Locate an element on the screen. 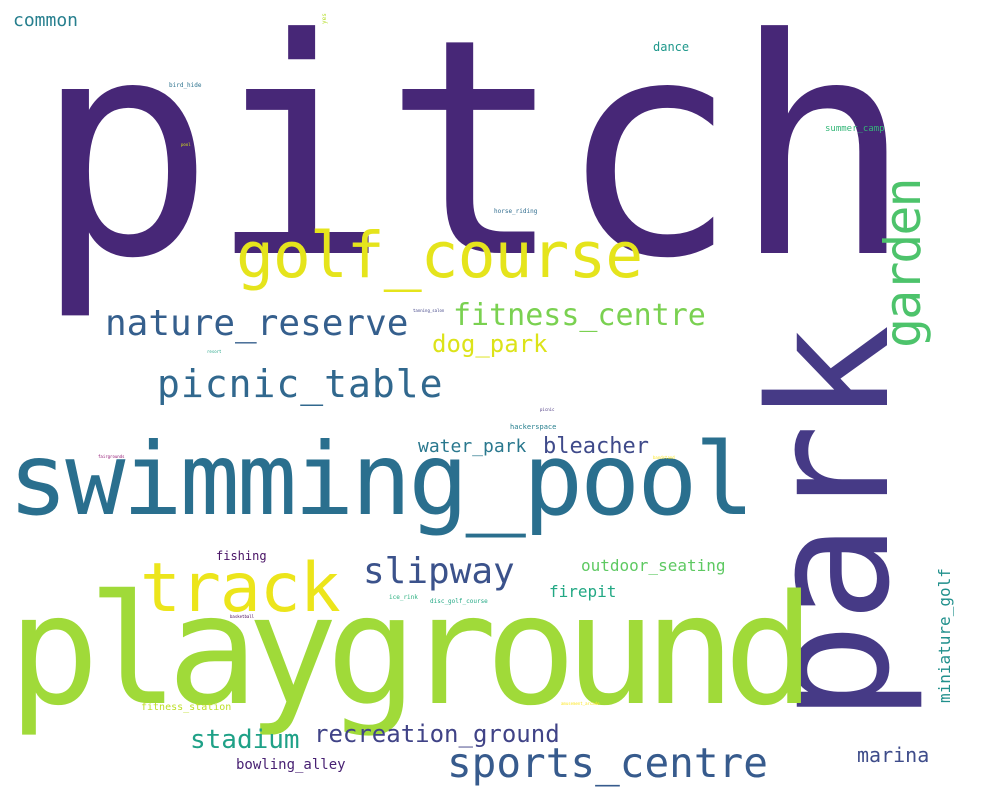 This screenshot has width=1000, height=800. word-fitness-centre: fitness_centre is located at coordinates (579, 315).